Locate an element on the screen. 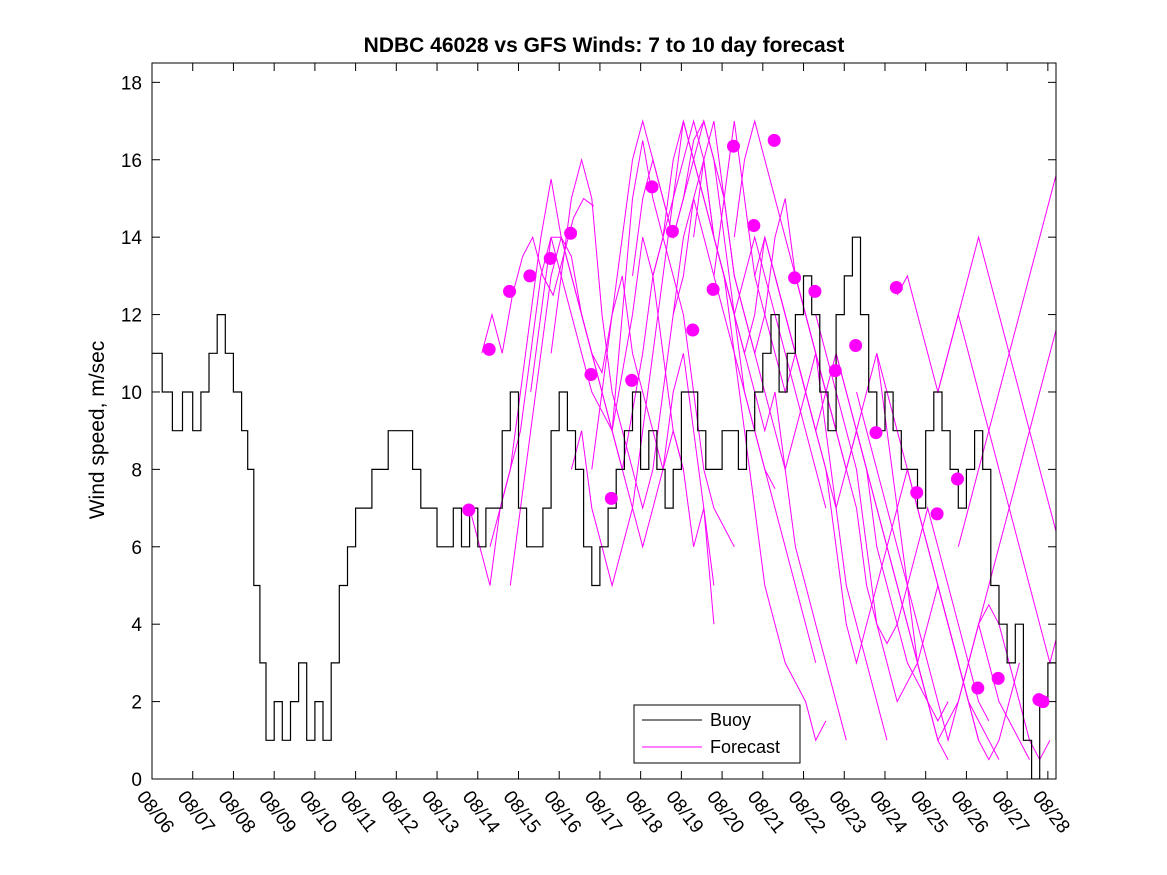 The width and height of the screenshot is (1167, 875). legend: Buoy Forecast is located at coordinates (717, 734).